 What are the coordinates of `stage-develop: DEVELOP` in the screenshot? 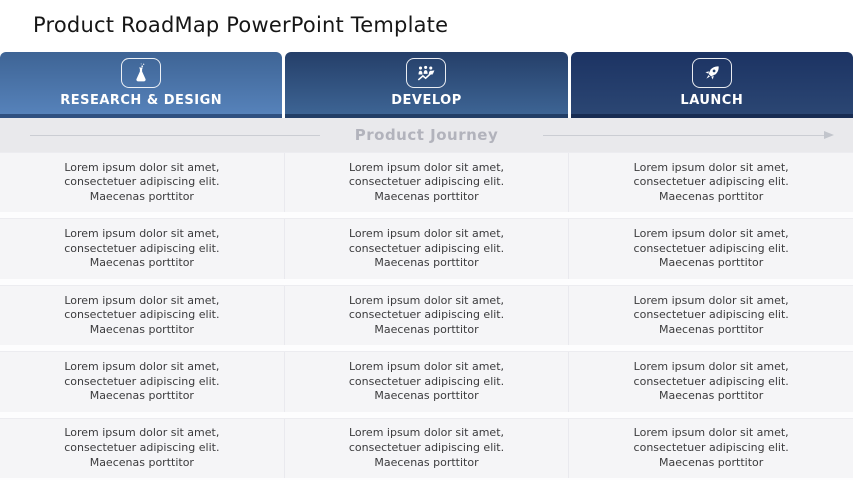 It's located at (426, 85).